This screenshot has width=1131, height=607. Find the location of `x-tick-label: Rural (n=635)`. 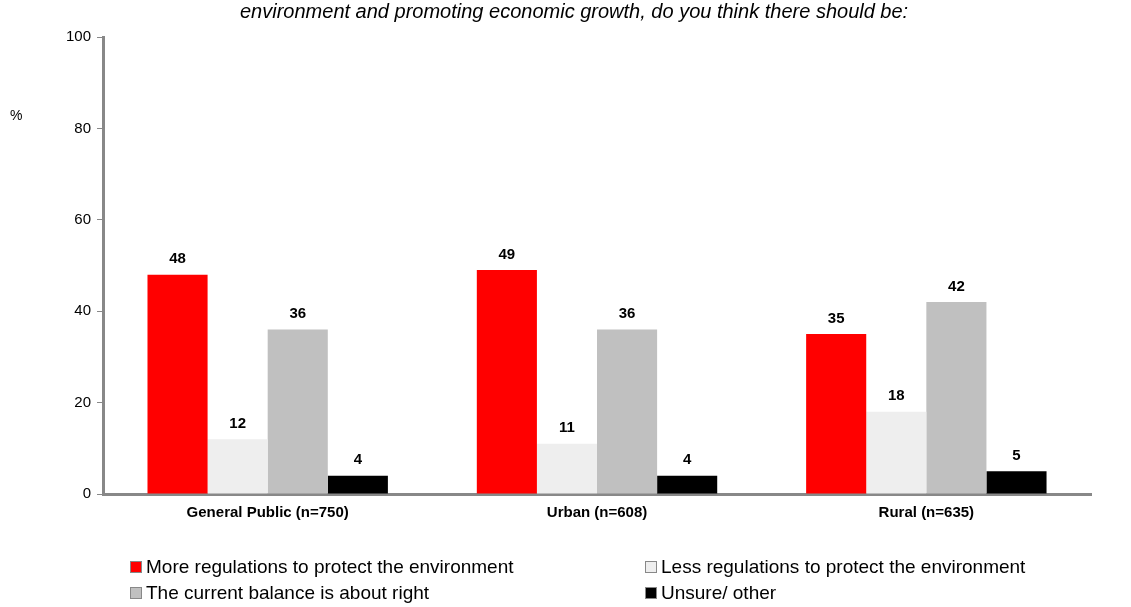

x-tick-label: Rural (n=635) is located at coordinates (926, 512).